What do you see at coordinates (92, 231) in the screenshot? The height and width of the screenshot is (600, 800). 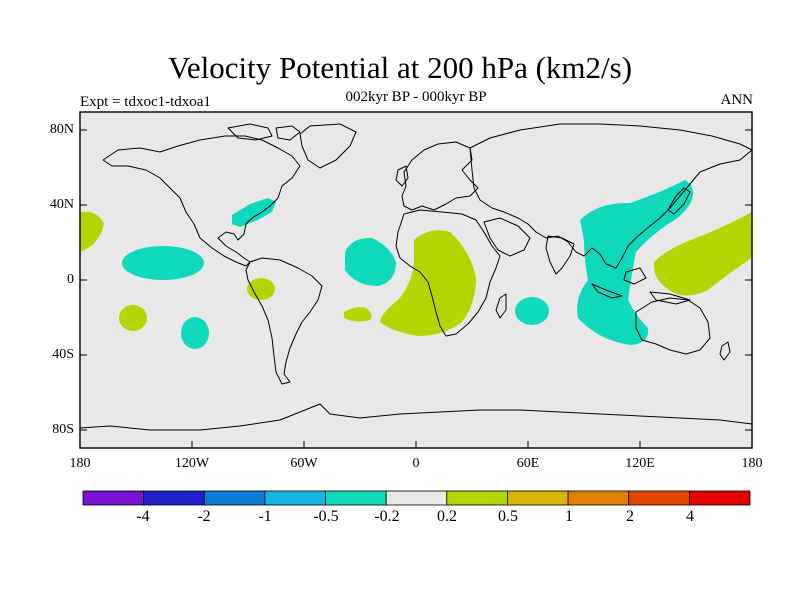 I see `positive-region-dateline` at bounding box center [92, 231].